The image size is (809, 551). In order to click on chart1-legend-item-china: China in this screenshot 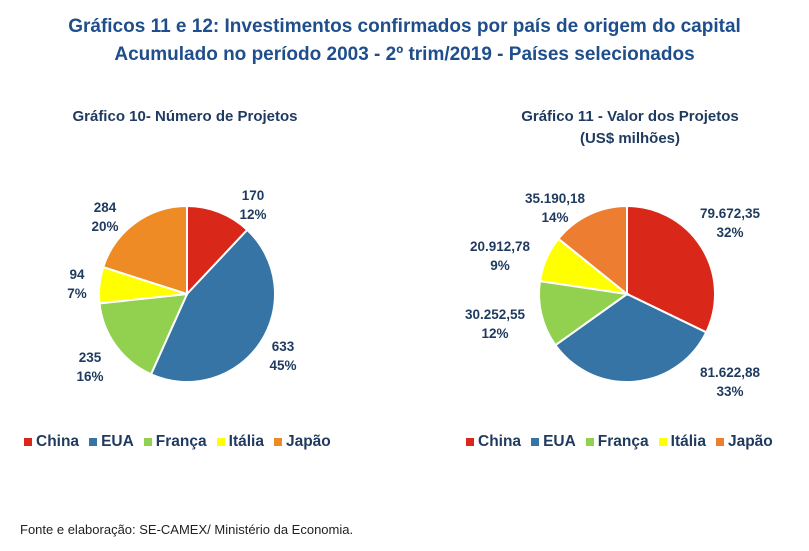, I will do `click(51, 442)`.